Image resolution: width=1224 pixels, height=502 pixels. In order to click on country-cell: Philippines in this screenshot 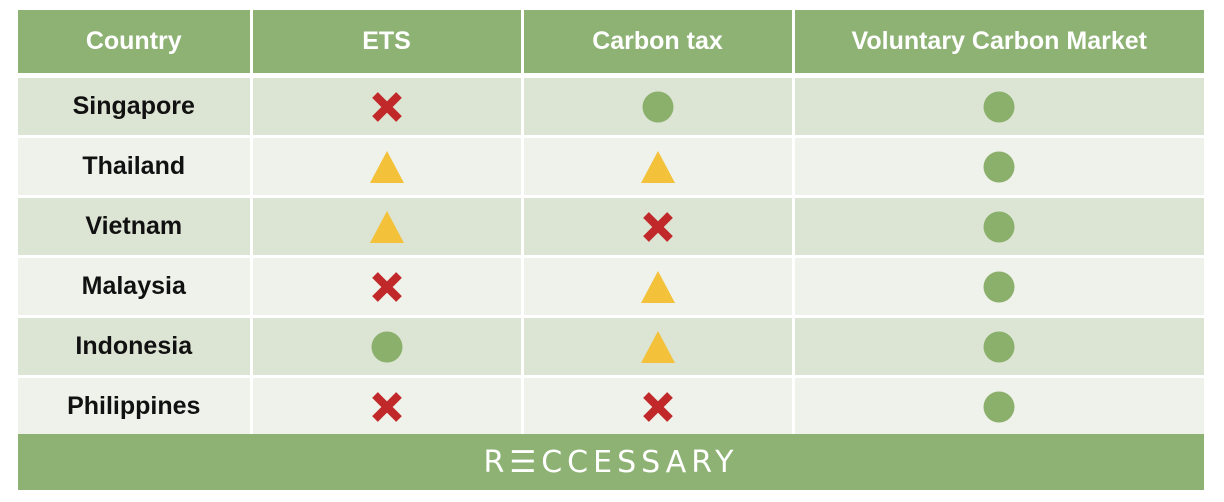, I will do `click(135, 407)`.